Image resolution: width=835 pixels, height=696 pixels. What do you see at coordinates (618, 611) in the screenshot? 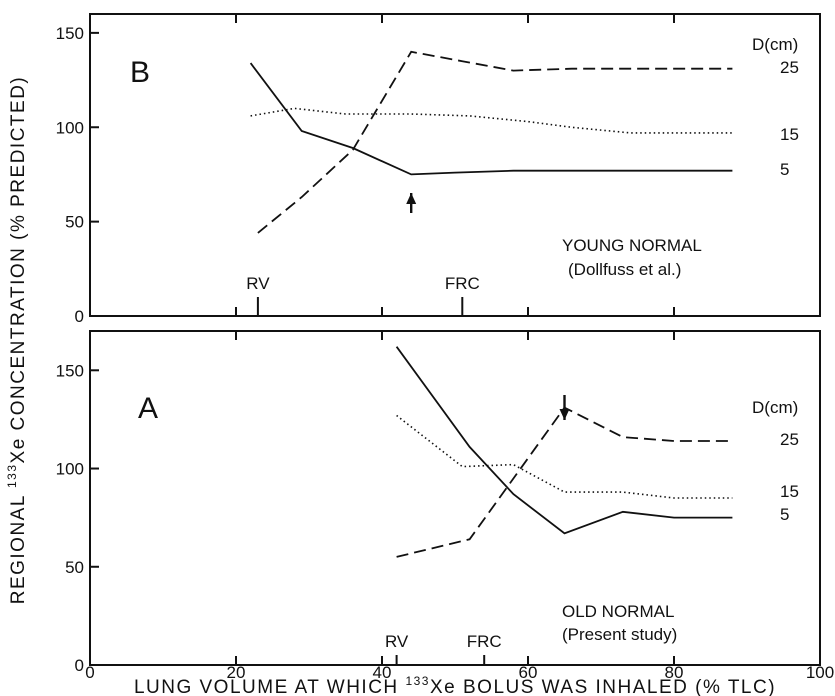
I see `panel-a-annotation-1: OLD NORMAL` at bounding box center [618, 611].